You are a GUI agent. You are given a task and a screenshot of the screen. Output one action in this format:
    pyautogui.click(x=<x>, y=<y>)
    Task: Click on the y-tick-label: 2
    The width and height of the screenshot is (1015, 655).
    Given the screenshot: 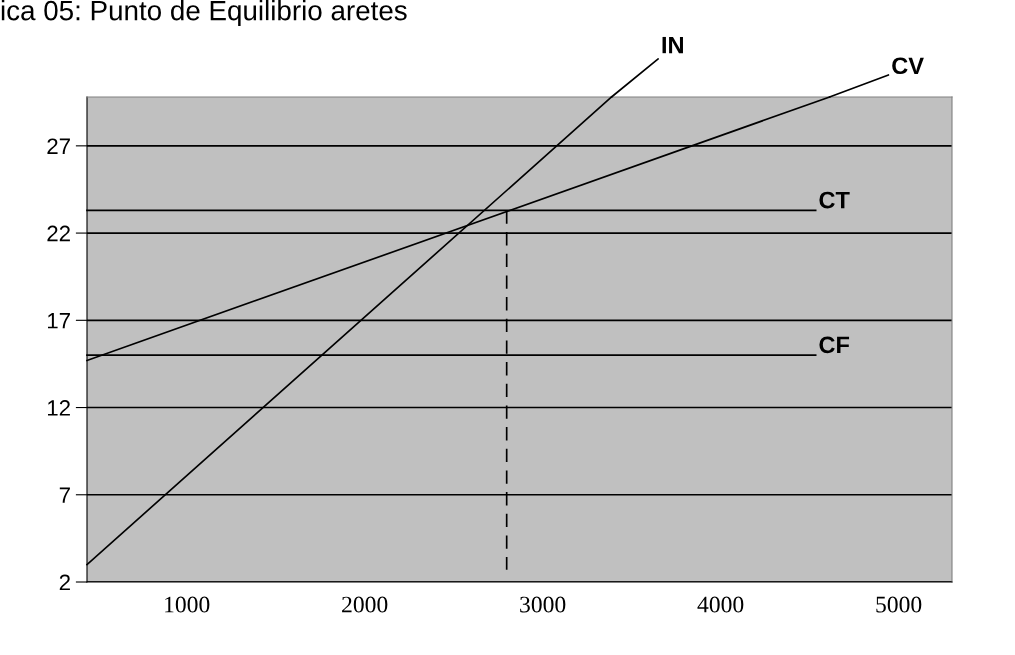 What is the action you would take?
    pyautogui.click(x=64, y=582)
    